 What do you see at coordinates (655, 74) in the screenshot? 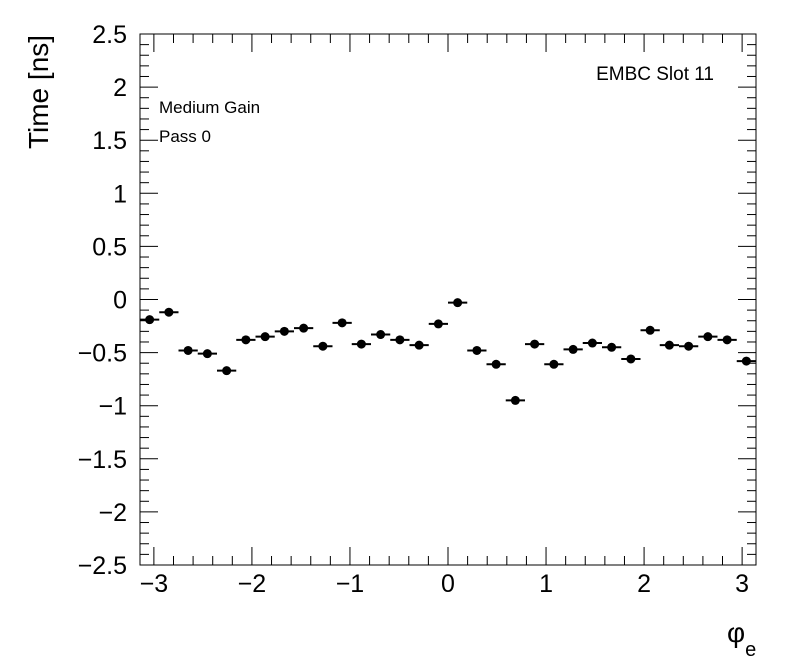
I see `annotation-top-right: EMBC Slot 11` at bounding box center [655, 74].